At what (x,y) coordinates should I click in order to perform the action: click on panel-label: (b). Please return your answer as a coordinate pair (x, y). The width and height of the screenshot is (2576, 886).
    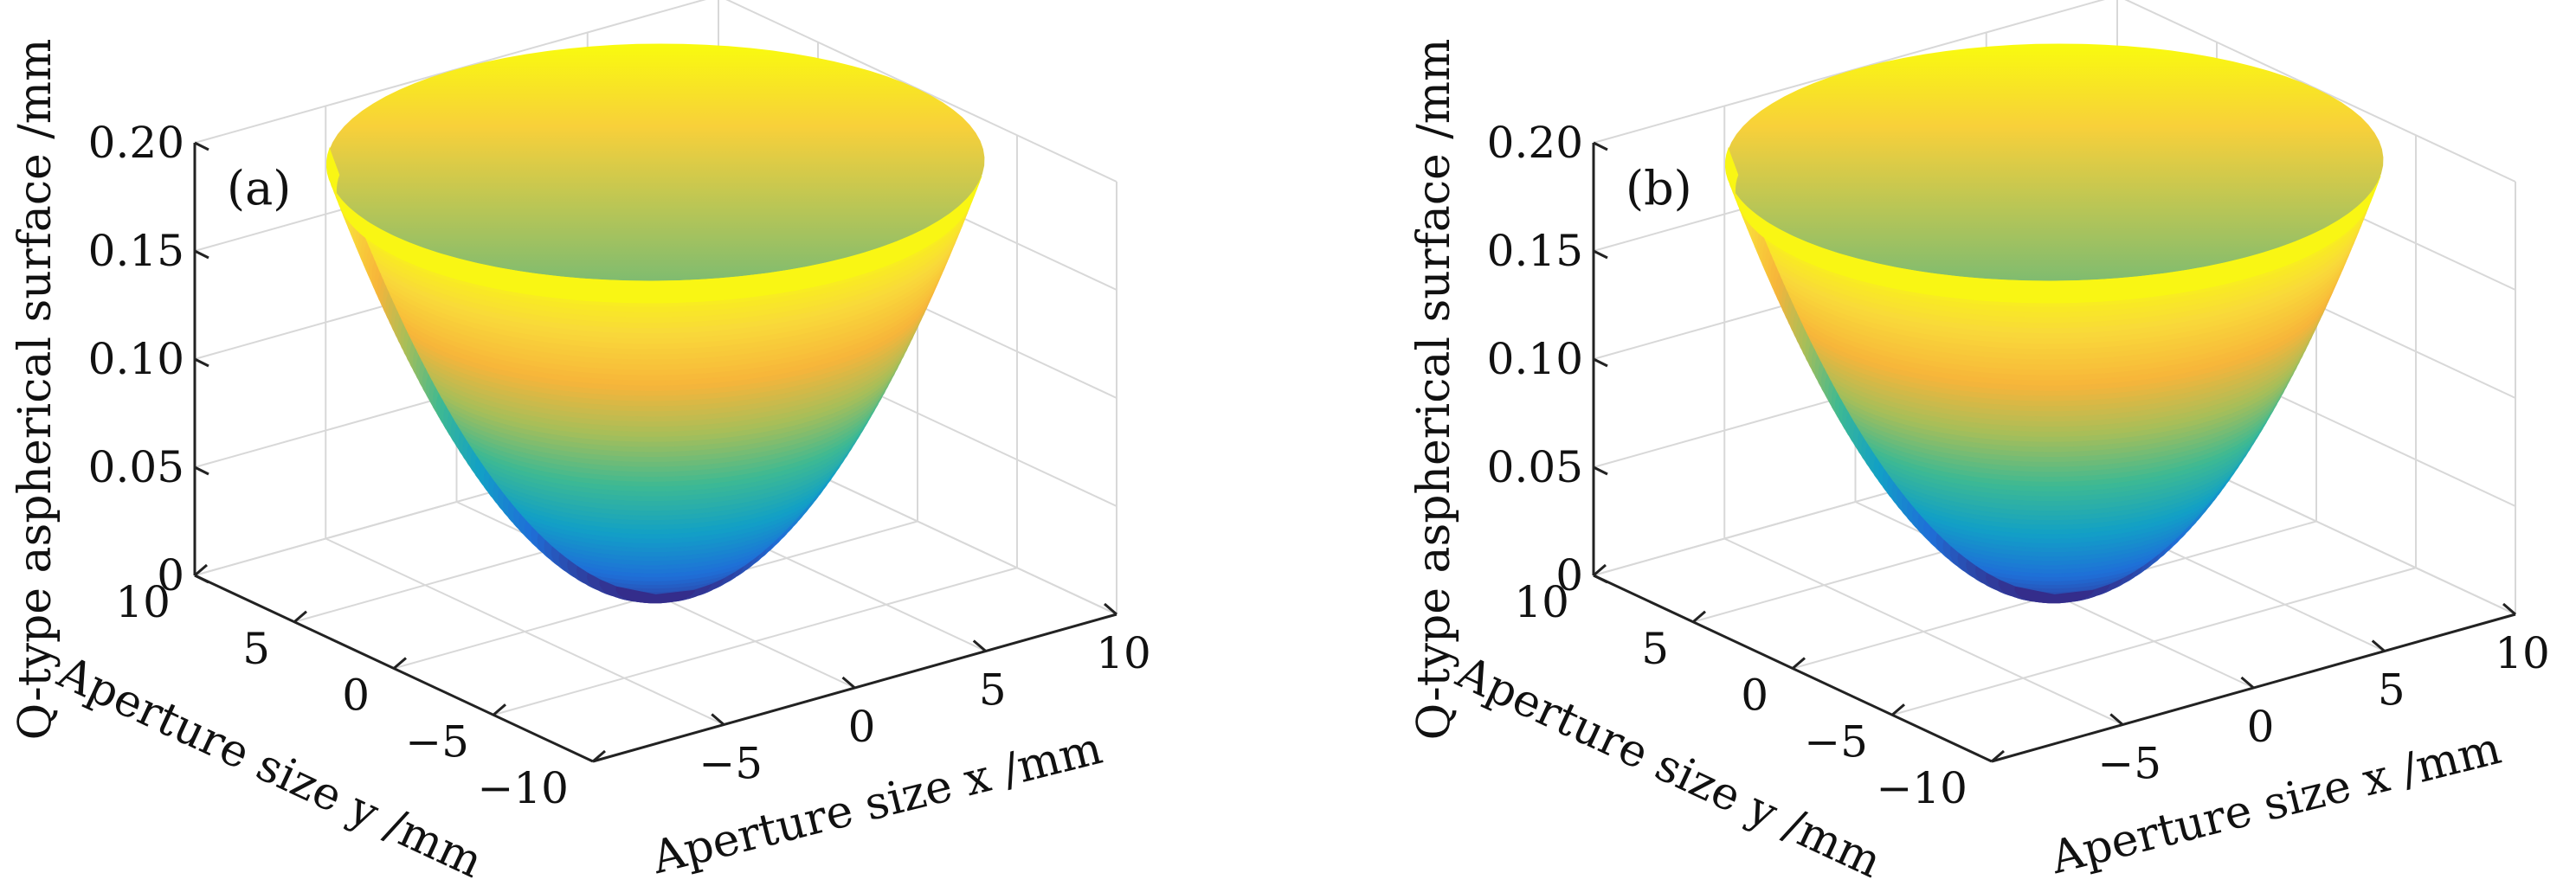
    Looking at the image, I should click on (1659, 188).